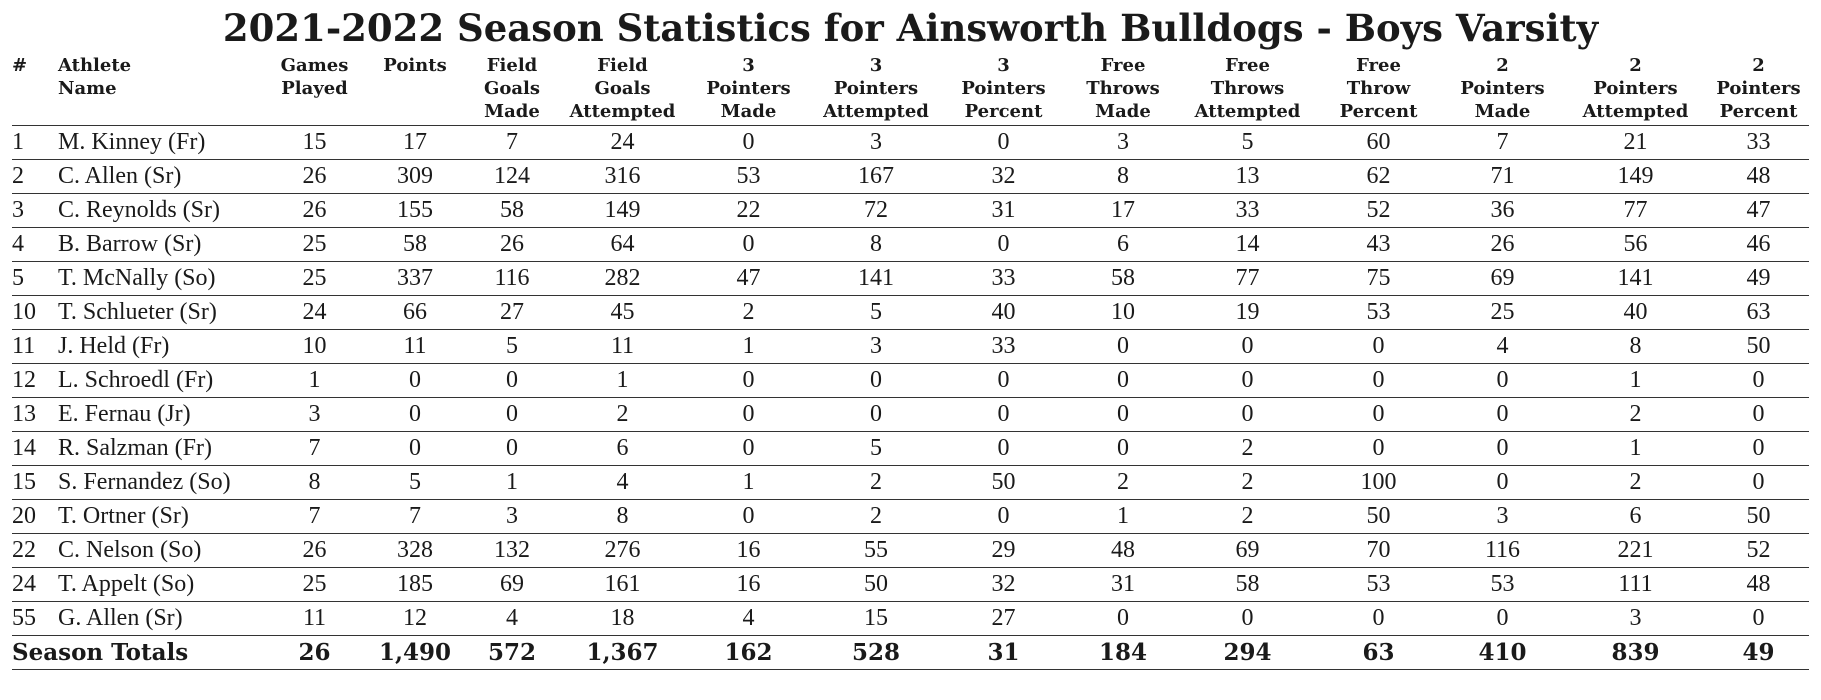 The width and height of the screenshot is (1821, 700). Describe the element at coordinates (33, 516) in the screenshot. I see `jersey-number-cell: 20` at that location.